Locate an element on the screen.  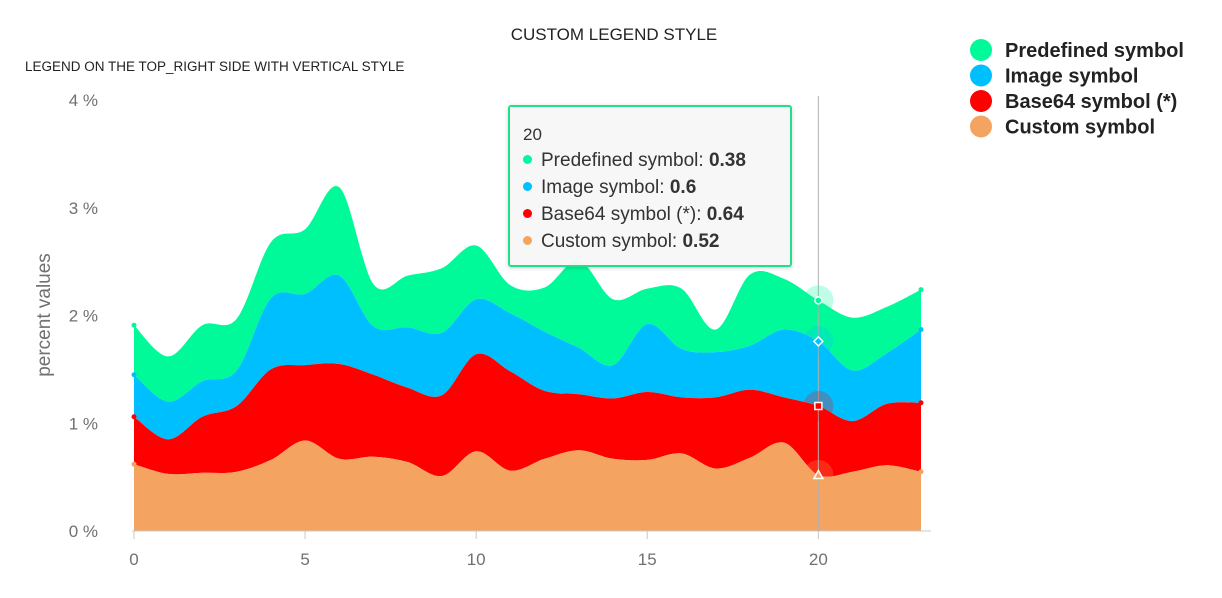
legend-item: Custom symbol is located at coordinates (1062, 127).